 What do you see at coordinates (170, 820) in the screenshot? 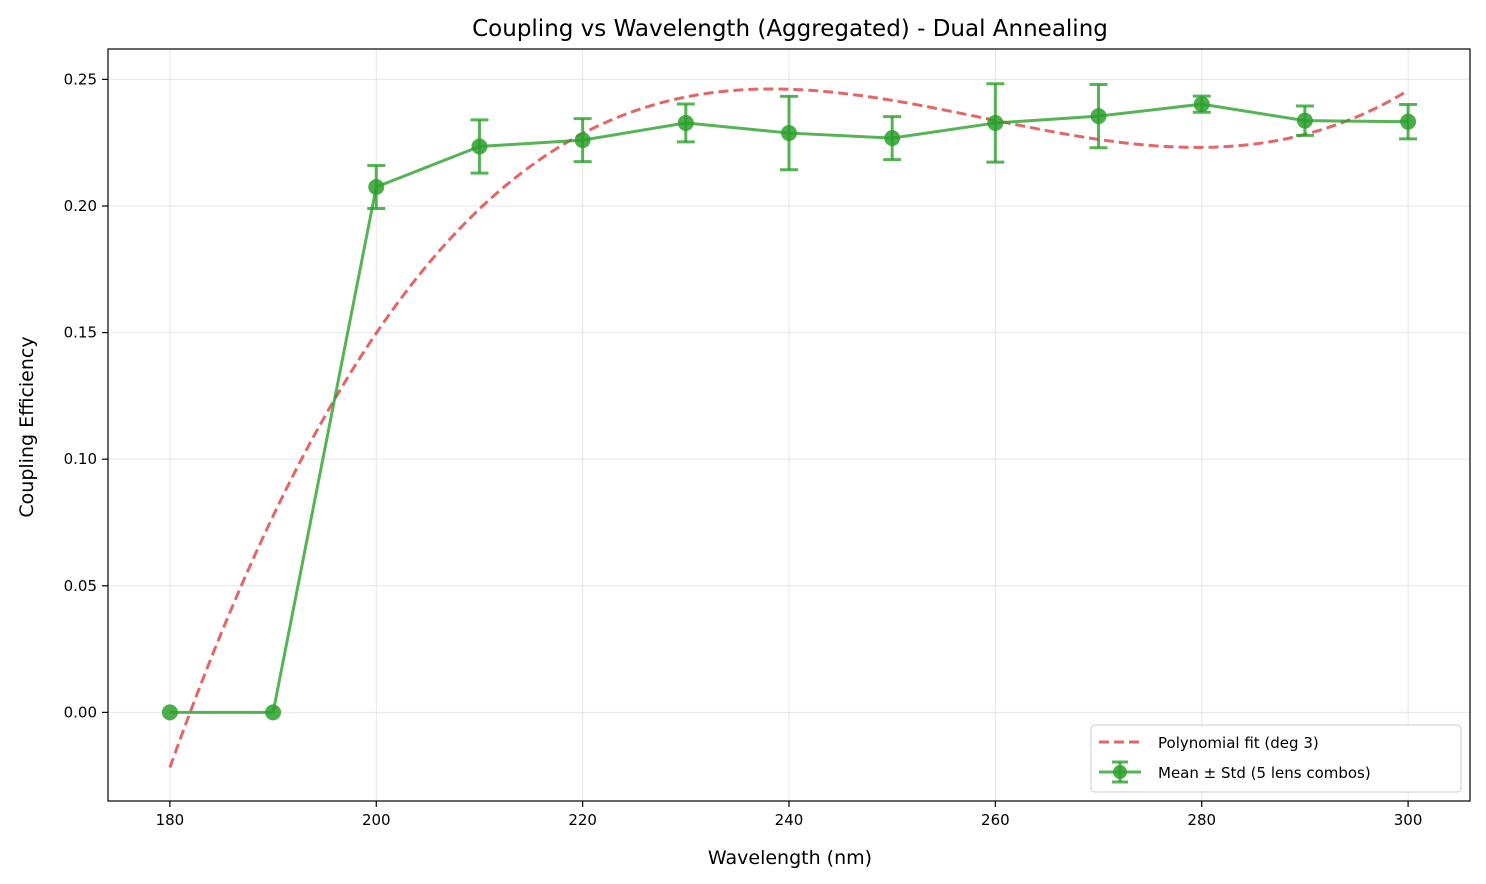
I see `x-tick-label: 180` at bounding box center [170, 820].